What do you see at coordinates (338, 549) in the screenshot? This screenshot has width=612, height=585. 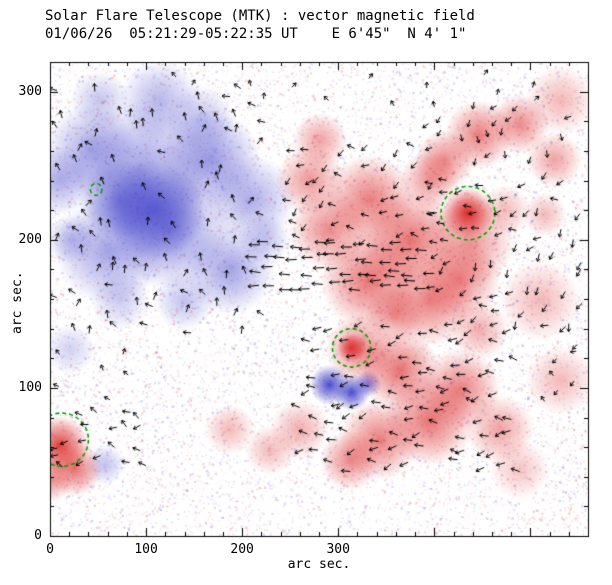 I see `x-tick-label: 300` at bounding box center [338, 549].